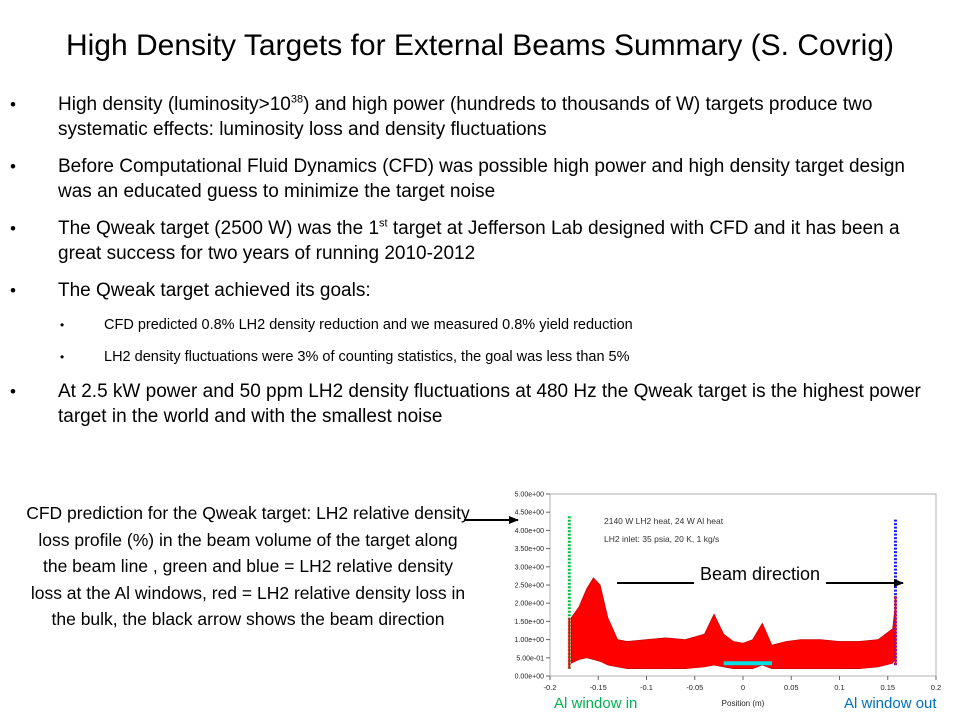 This screenshot has height=720, width=960. Describe the element at coordinates (598, 687) in the screenshot. I see `x-tick-label: -0.15` at that location.